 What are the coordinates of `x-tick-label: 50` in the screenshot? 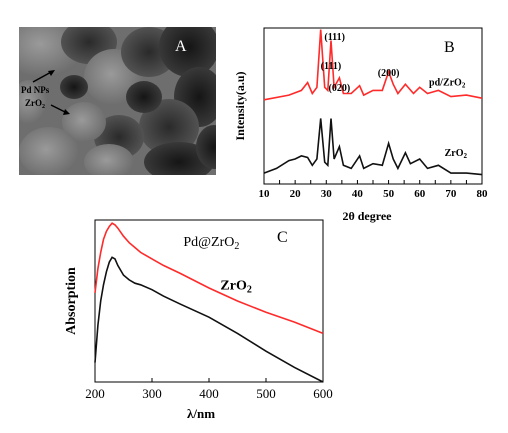 It's located at (389, 194).